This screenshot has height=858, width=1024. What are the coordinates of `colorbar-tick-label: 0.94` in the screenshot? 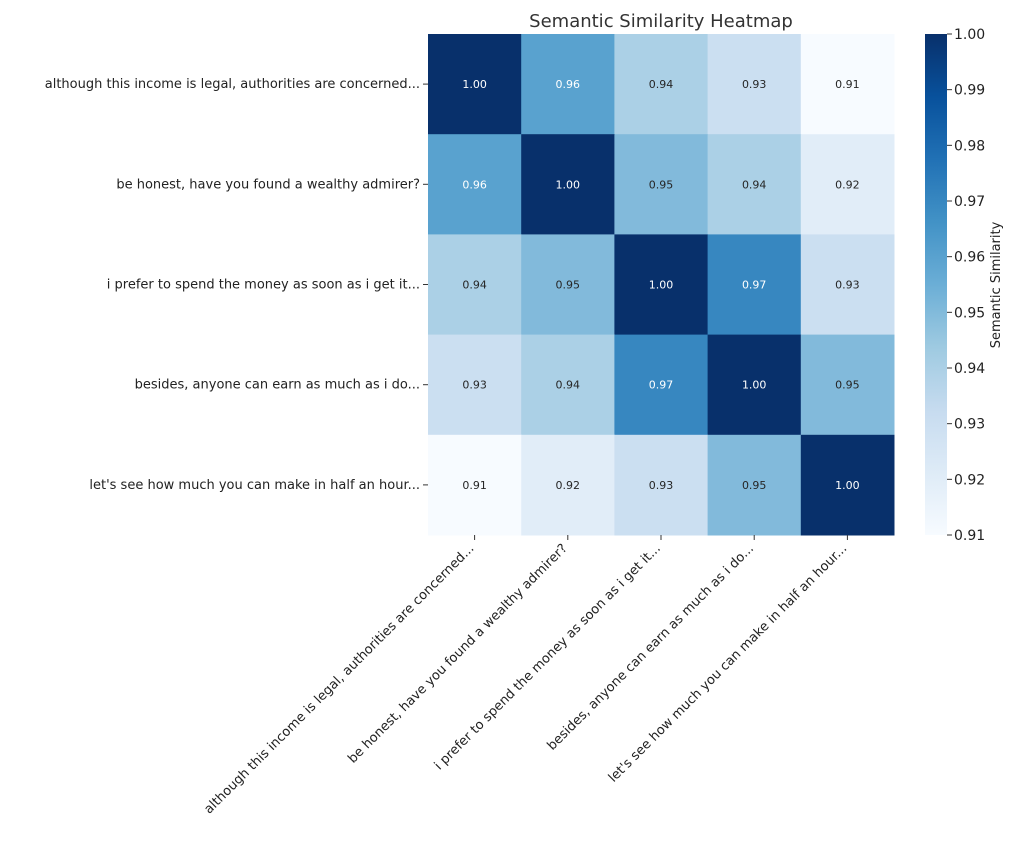 It's located at (969, 369).